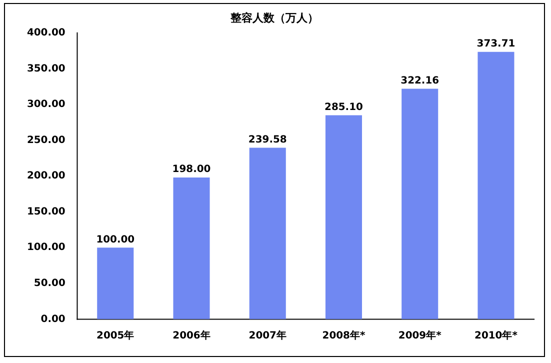 This screenshot has width=551, height=363. I want to click on y-tick-label: 400.00, so click(46, 33).